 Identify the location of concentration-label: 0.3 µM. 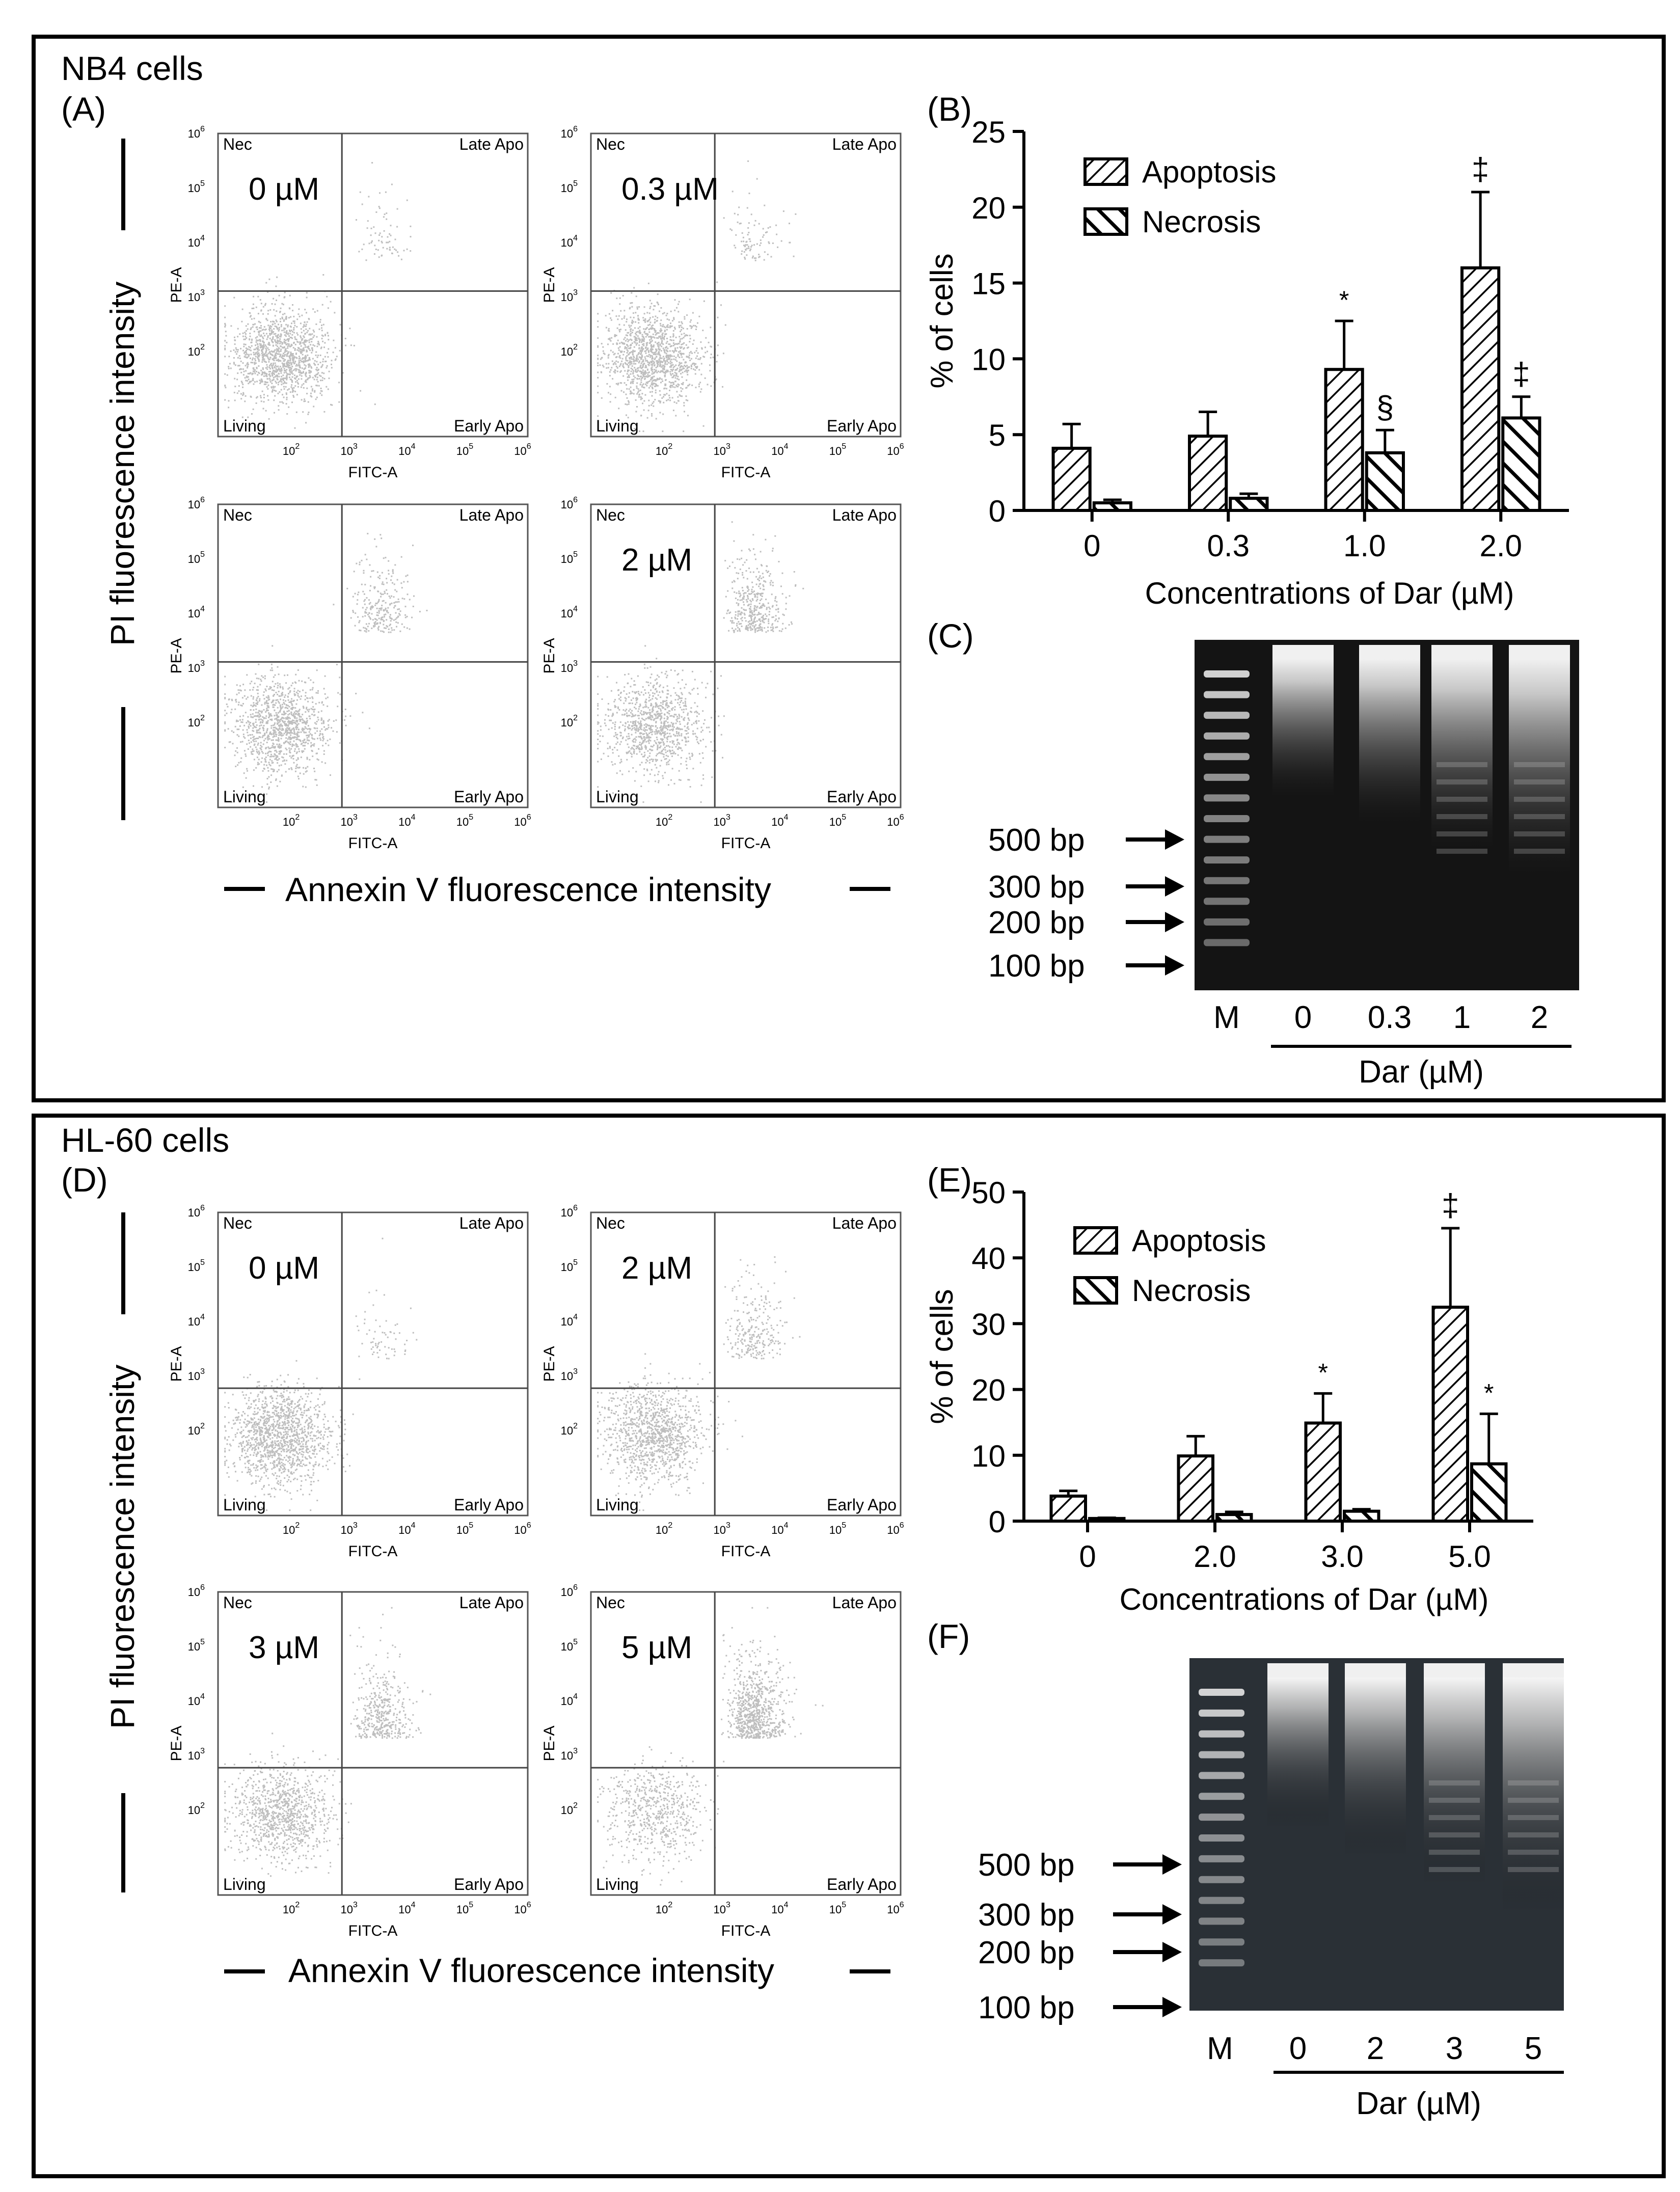
(670, 189).